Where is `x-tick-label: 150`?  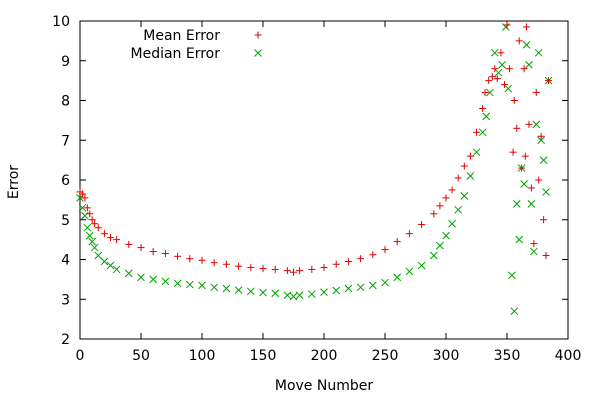
x-tick-label: 150 is located at coordinates (263, 356).